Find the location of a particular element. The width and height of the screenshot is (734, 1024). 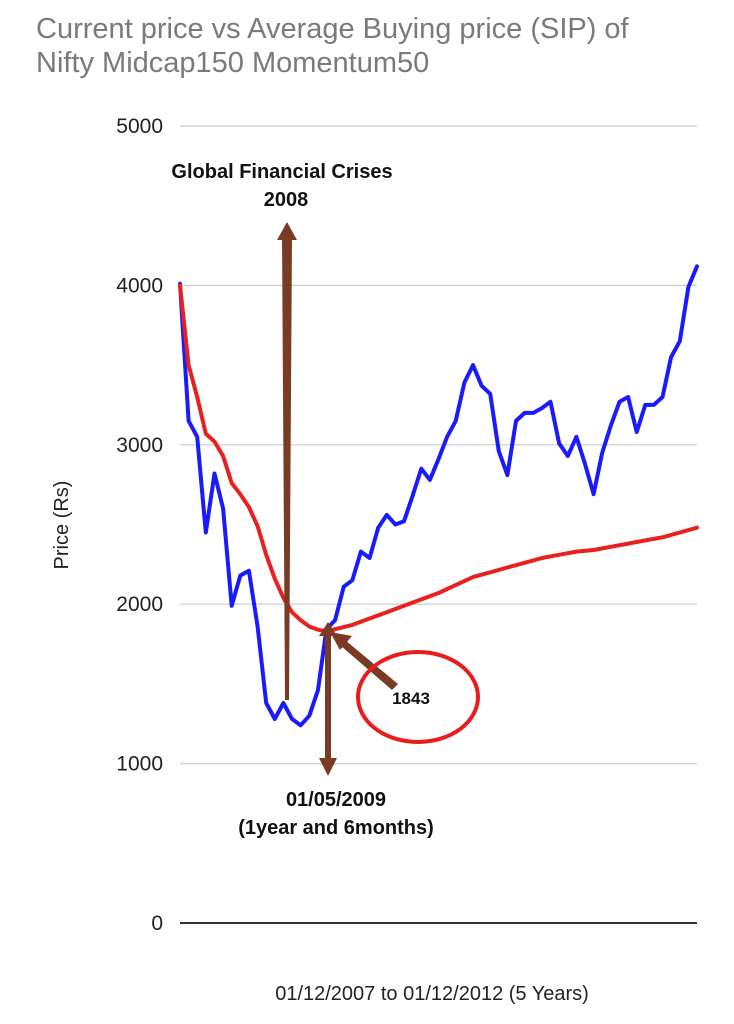

date-label-line-1: 01/05/2009 is located at coordinates (336, 800).